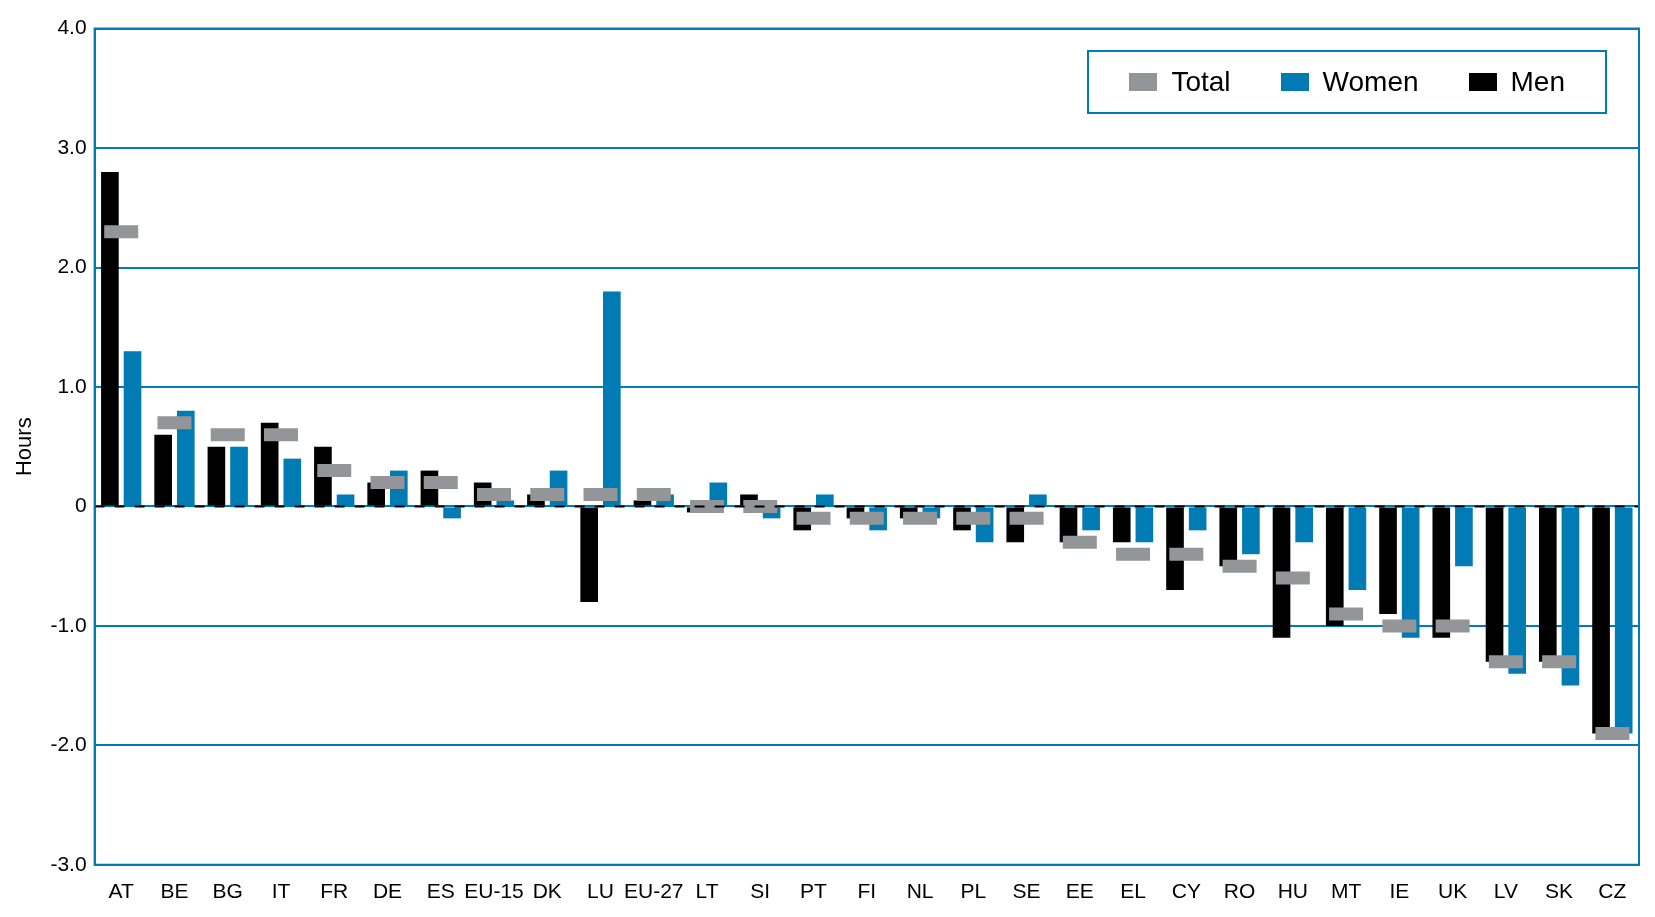 The width and height of the screenshot is (1655, 917). What do you see at coordinates (227, 891) in the screenshot?
I see `x-tick-label: BG` at bounding box center [227, 891].